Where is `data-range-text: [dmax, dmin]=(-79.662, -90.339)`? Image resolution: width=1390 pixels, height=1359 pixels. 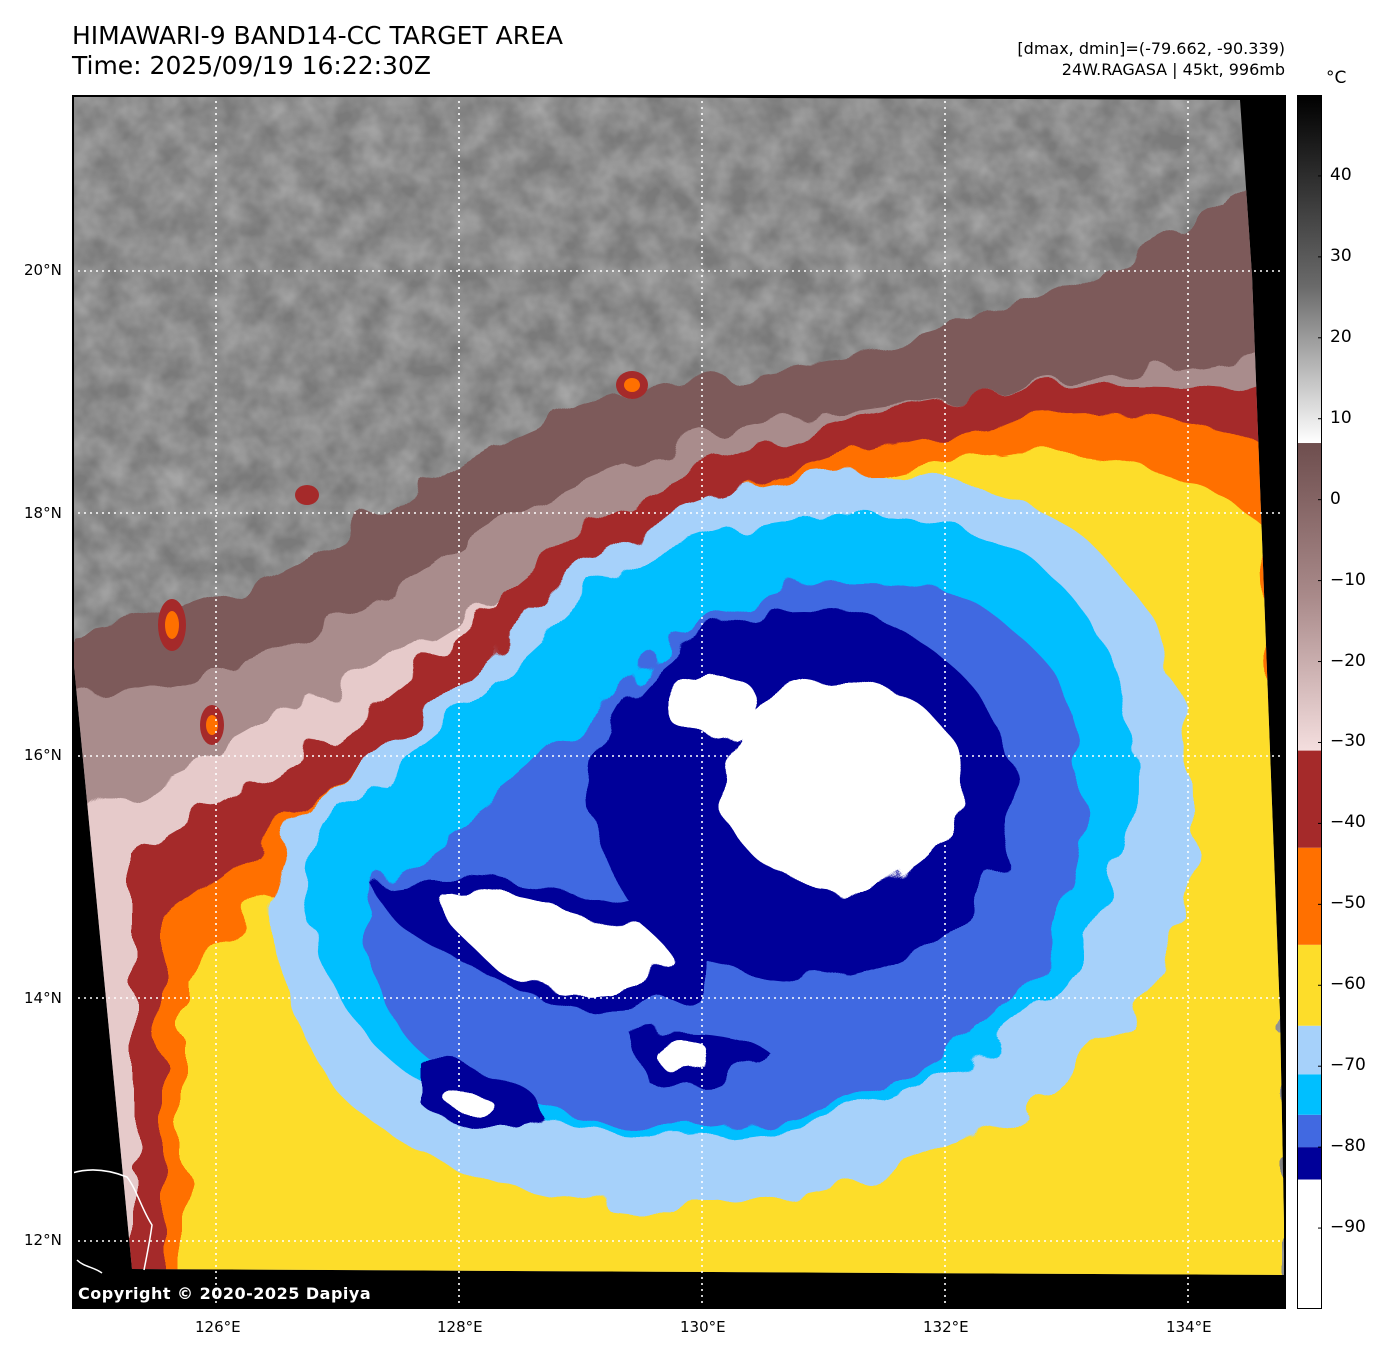 data-range-text: [dmax, dmin]=(-79.662, -90.339) is located at coordinates (1151, 48).